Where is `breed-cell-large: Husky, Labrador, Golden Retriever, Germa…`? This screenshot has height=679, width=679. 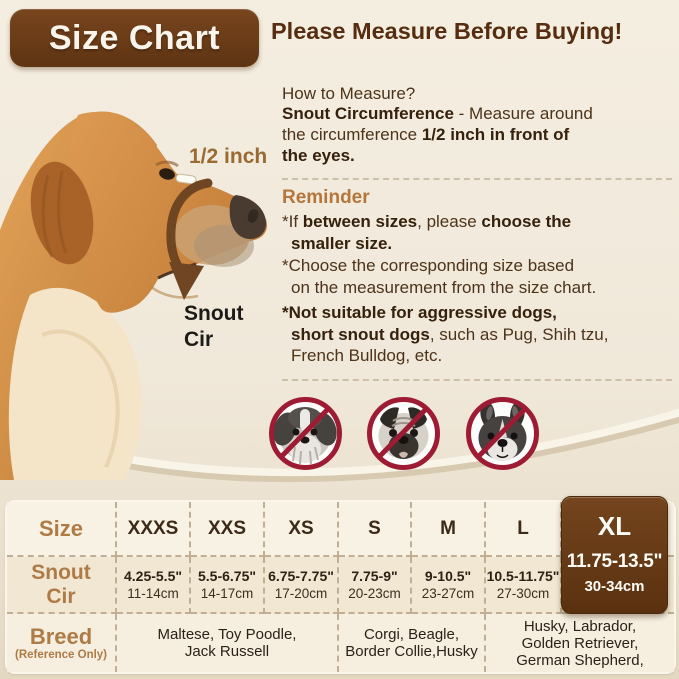
breed-cell-large: Husky, Labrador, Golden Retriever, Germa… is located at coordinates (580, 643).